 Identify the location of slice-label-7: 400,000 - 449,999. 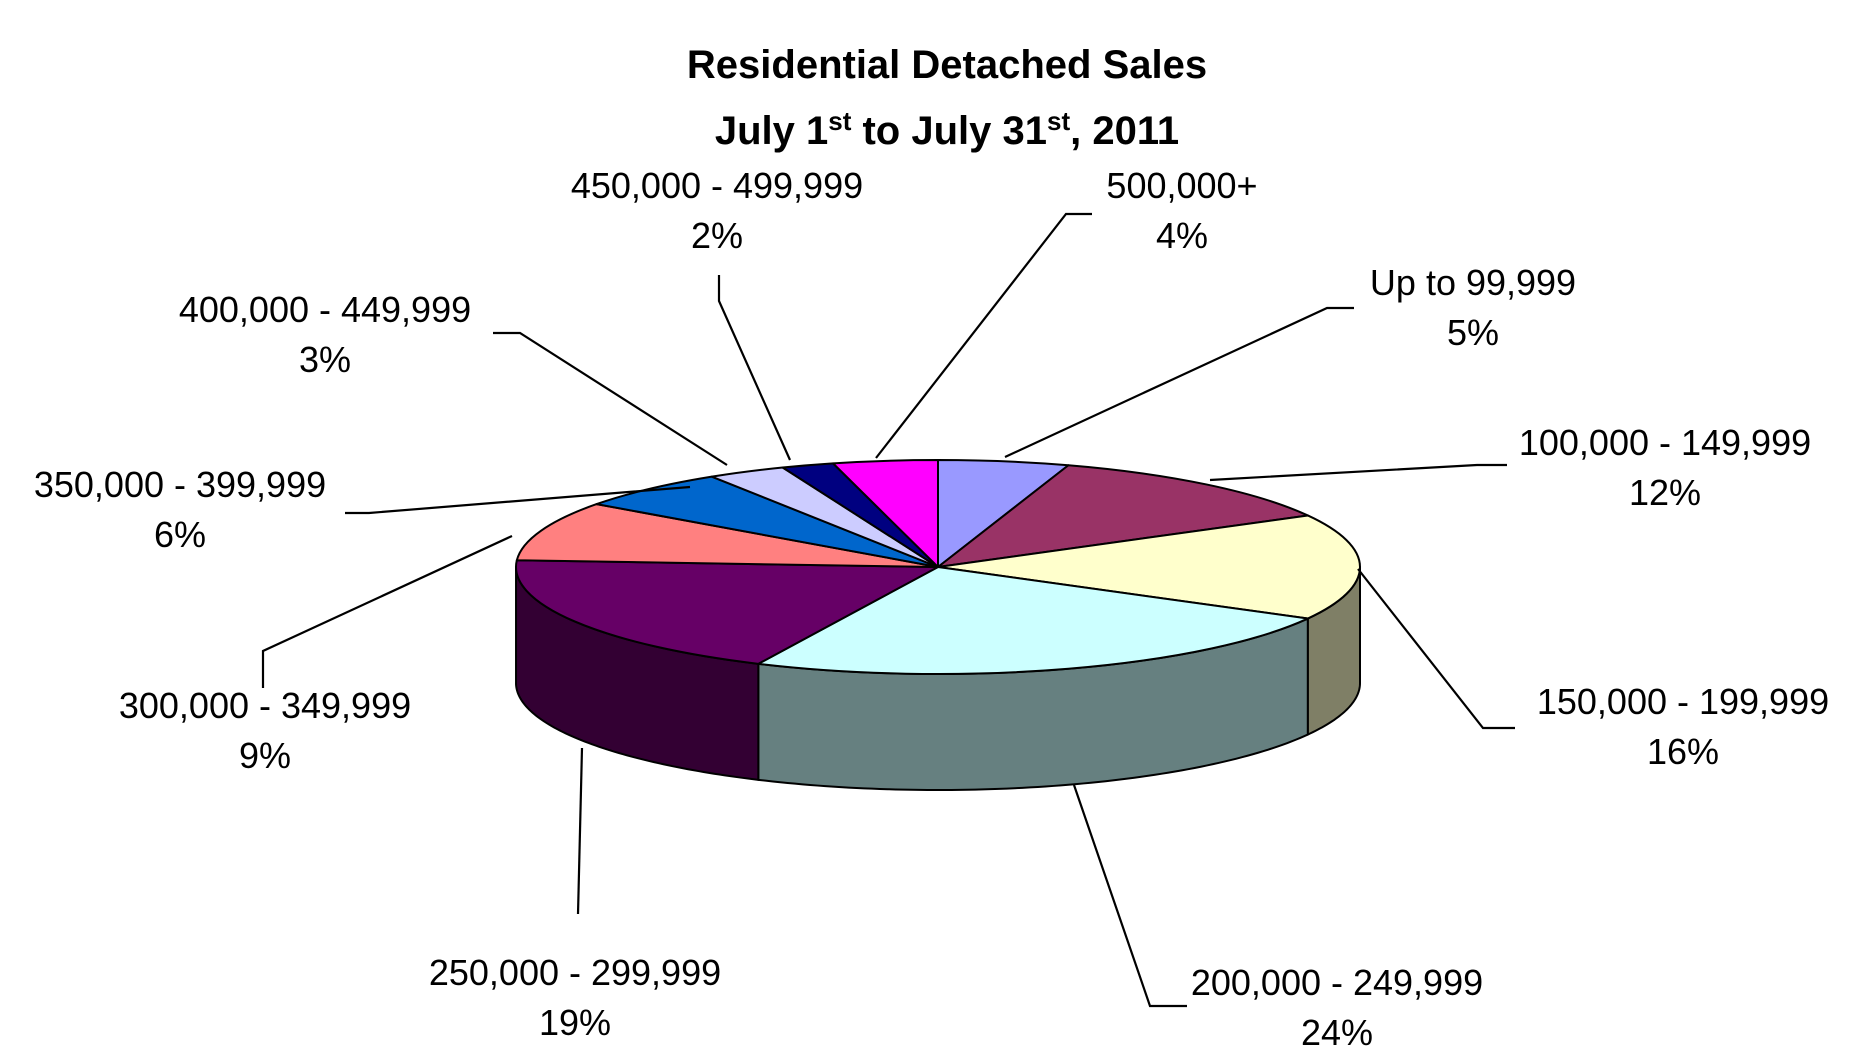
(325, 309).